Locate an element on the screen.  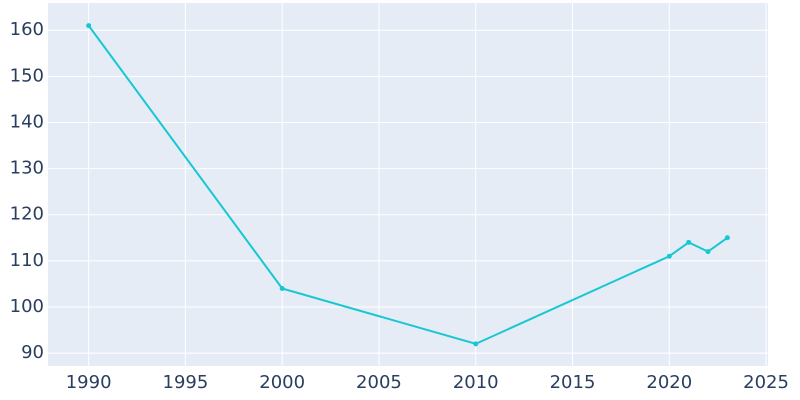
x-tick-label: 2010 is located at coordinates (476, 382).